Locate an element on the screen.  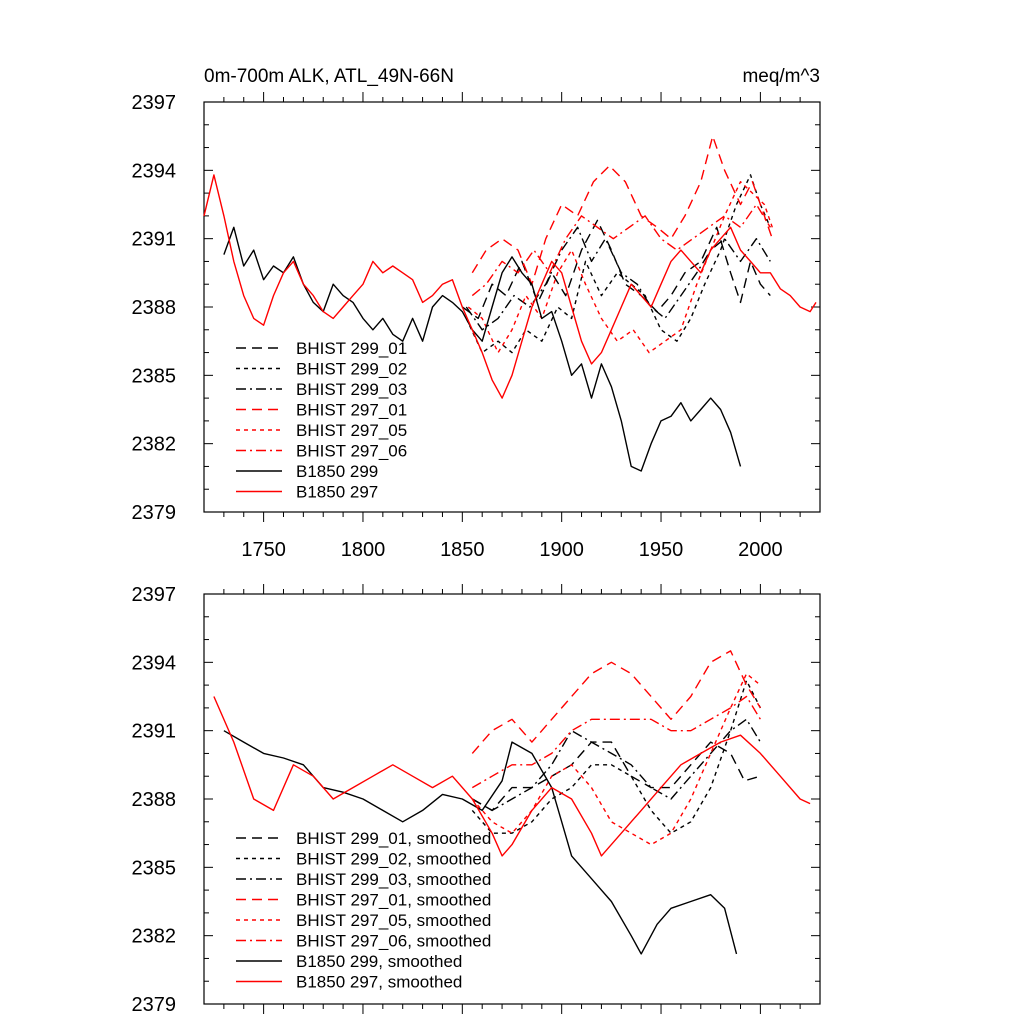
series-line-bhist-297-01-smoothed is located at coordinates (616, 702).